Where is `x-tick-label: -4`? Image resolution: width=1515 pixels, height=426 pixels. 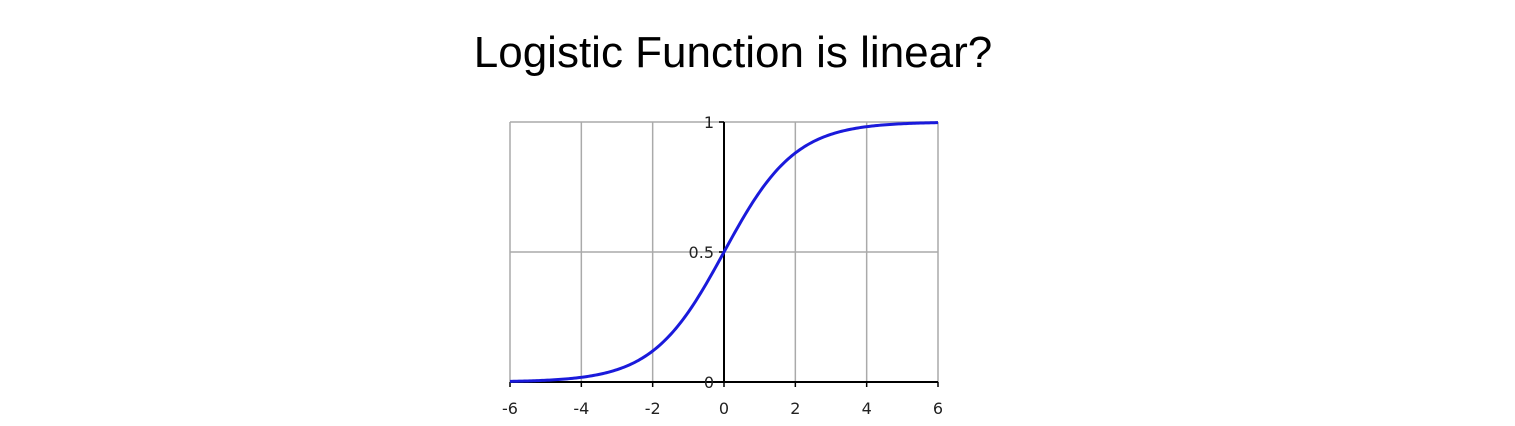
x-tick-label: -4 is located at coordinates (581, 408).